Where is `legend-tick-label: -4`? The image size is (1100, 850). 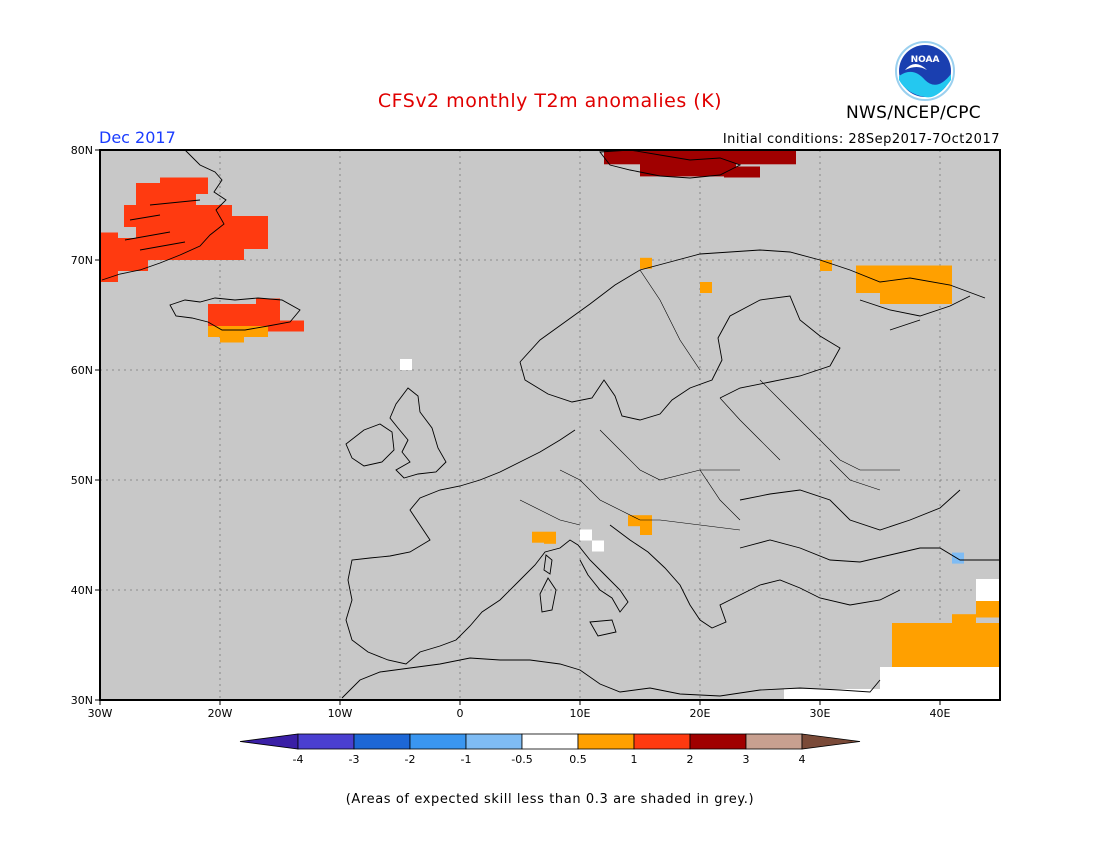
legend-tick-label: -4 is located at coordinates (298, 759).